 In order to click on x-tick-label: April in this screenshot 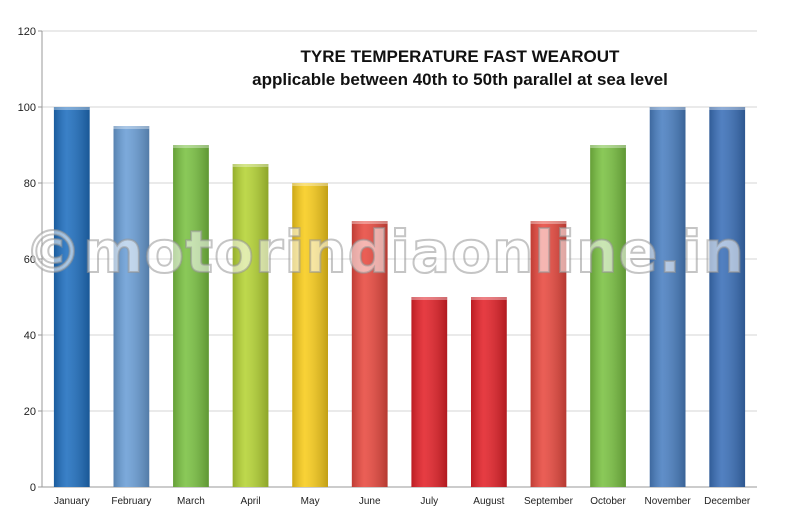, I will do `click(251, 501)`.